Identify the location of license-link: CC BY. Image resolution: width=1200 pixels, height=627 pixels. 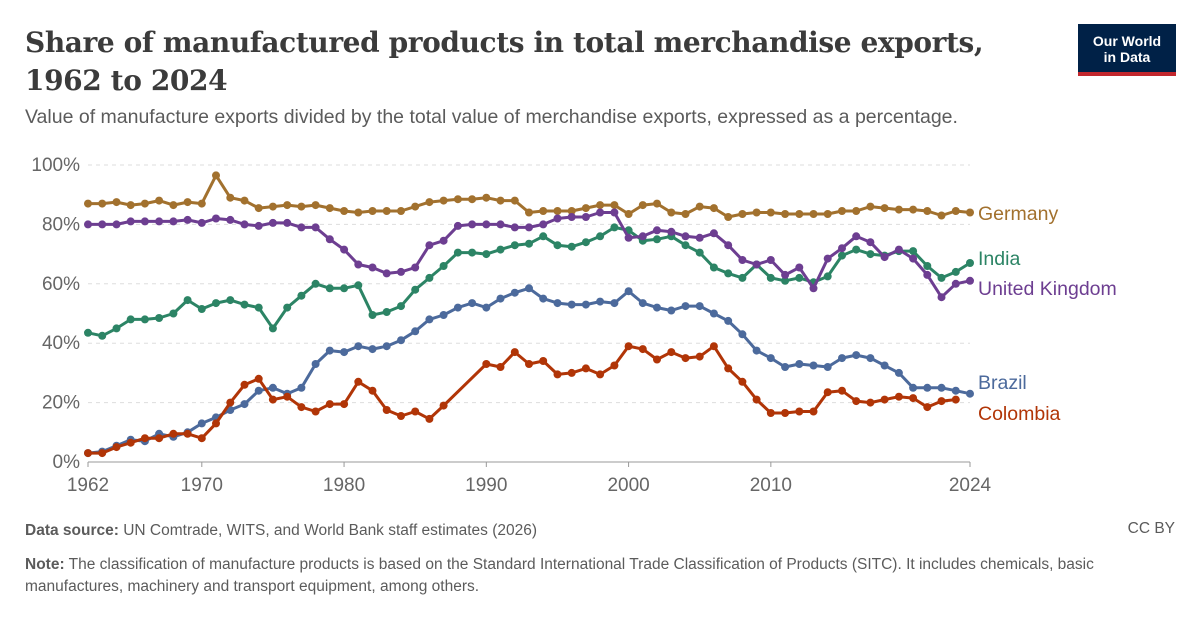
(1151, 528).